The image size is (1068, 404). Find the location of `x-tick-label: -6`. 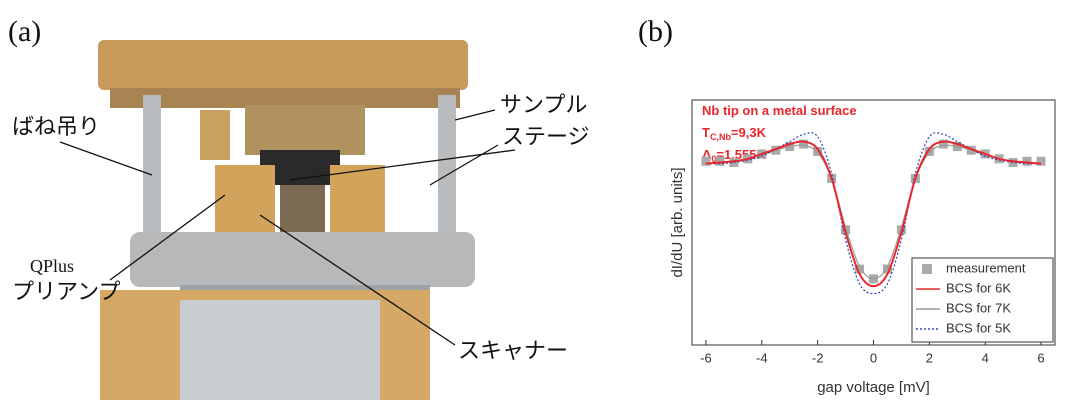

x-tick-label: -6 is located at coordinates (706, 357).